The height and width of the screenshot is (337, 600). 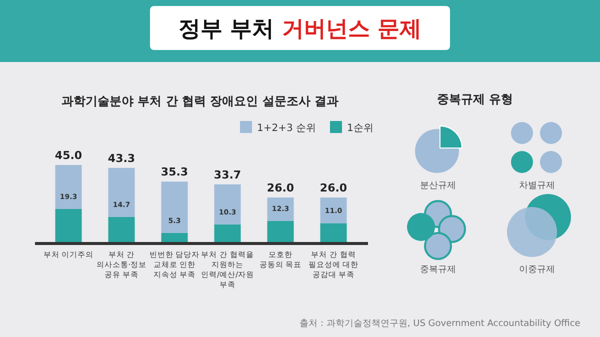 What do you see at coordinates (228, 175) in the screenshot?
I see `total-label: 33.7` at bounding box center [228, 175].